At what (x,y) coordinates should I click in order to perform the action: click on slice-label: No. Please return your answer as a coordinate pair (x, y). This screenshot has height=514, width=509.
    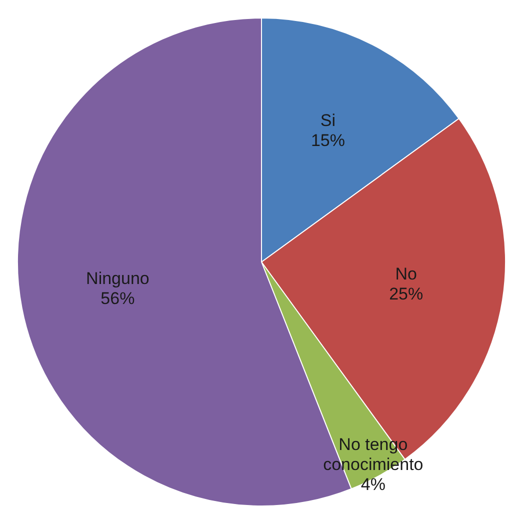
    Looking at the image, I should click on (406, 274).